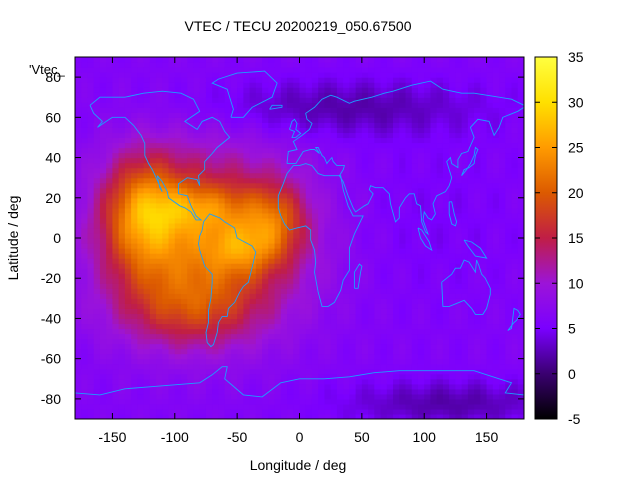  I want to click on chart-title: VTEC / TECU 20200219_050.67500, so click(297, 26).